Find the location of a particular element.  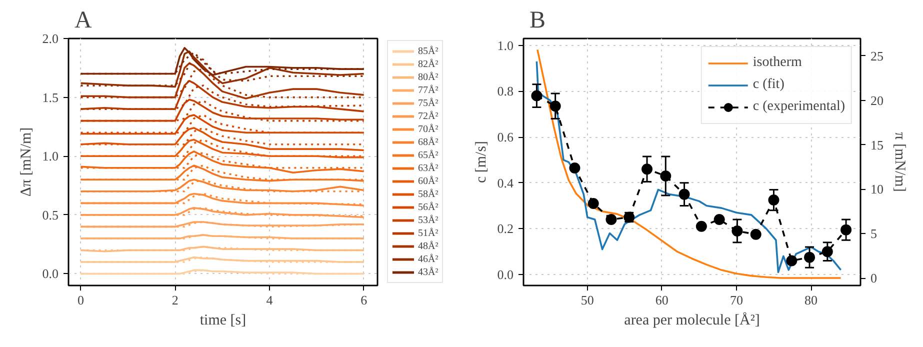

x-tick-label: 6 is located at coordinates (364, 300).